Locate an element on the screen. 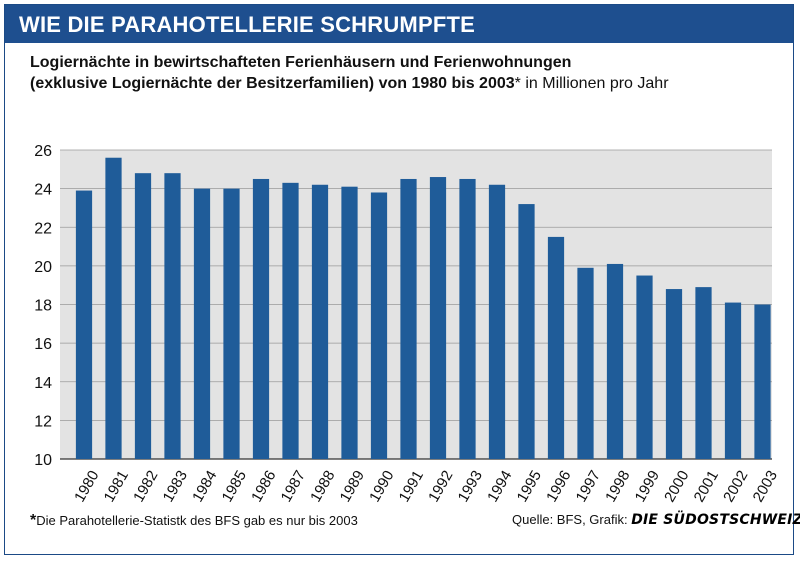 The height and width of the screenshot is (561, 800). bar-1999 is located at coordinates (644, 367).